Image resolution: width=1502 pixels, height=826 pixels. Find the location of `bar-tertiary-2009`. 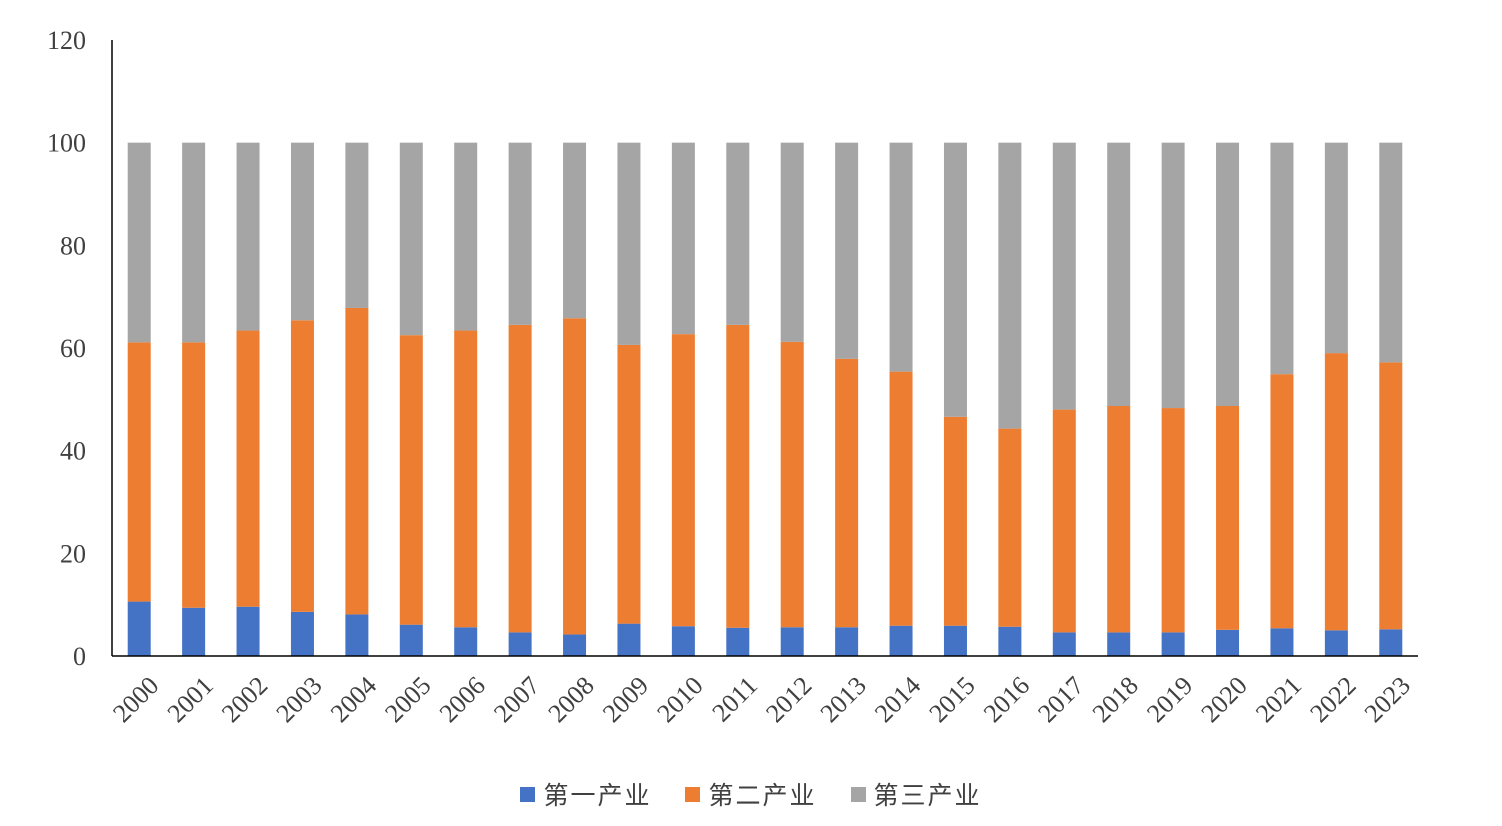

bar-tertiary-2009 is located at coordinates (629, 243).